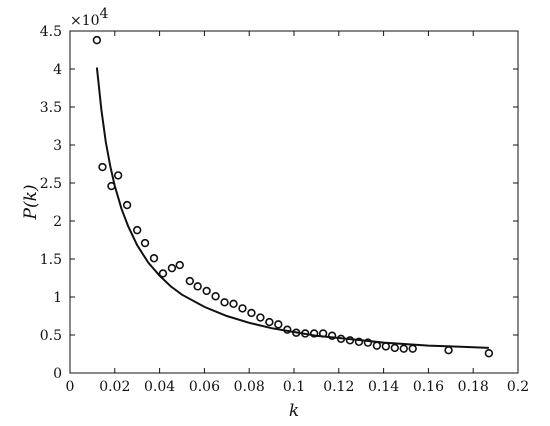 This screenshot has height=426, width=550. Describe the element at coordinates (159, 387) in the screenshot. I see `x-tick-label: 0.04` at that location.